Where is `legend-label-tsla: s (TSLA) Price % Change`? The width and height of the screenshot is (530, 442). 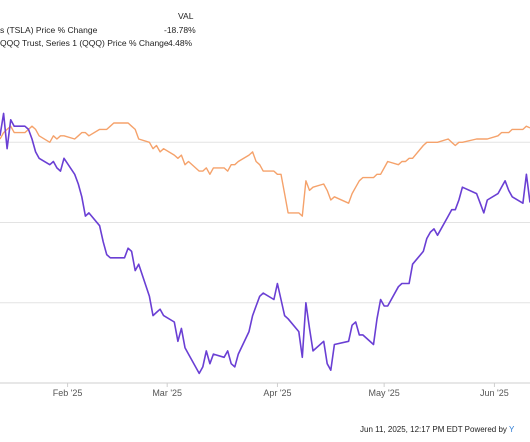
legend-label-tsla: s (TSLA) Price % Change is located at coordinates (49, 30).